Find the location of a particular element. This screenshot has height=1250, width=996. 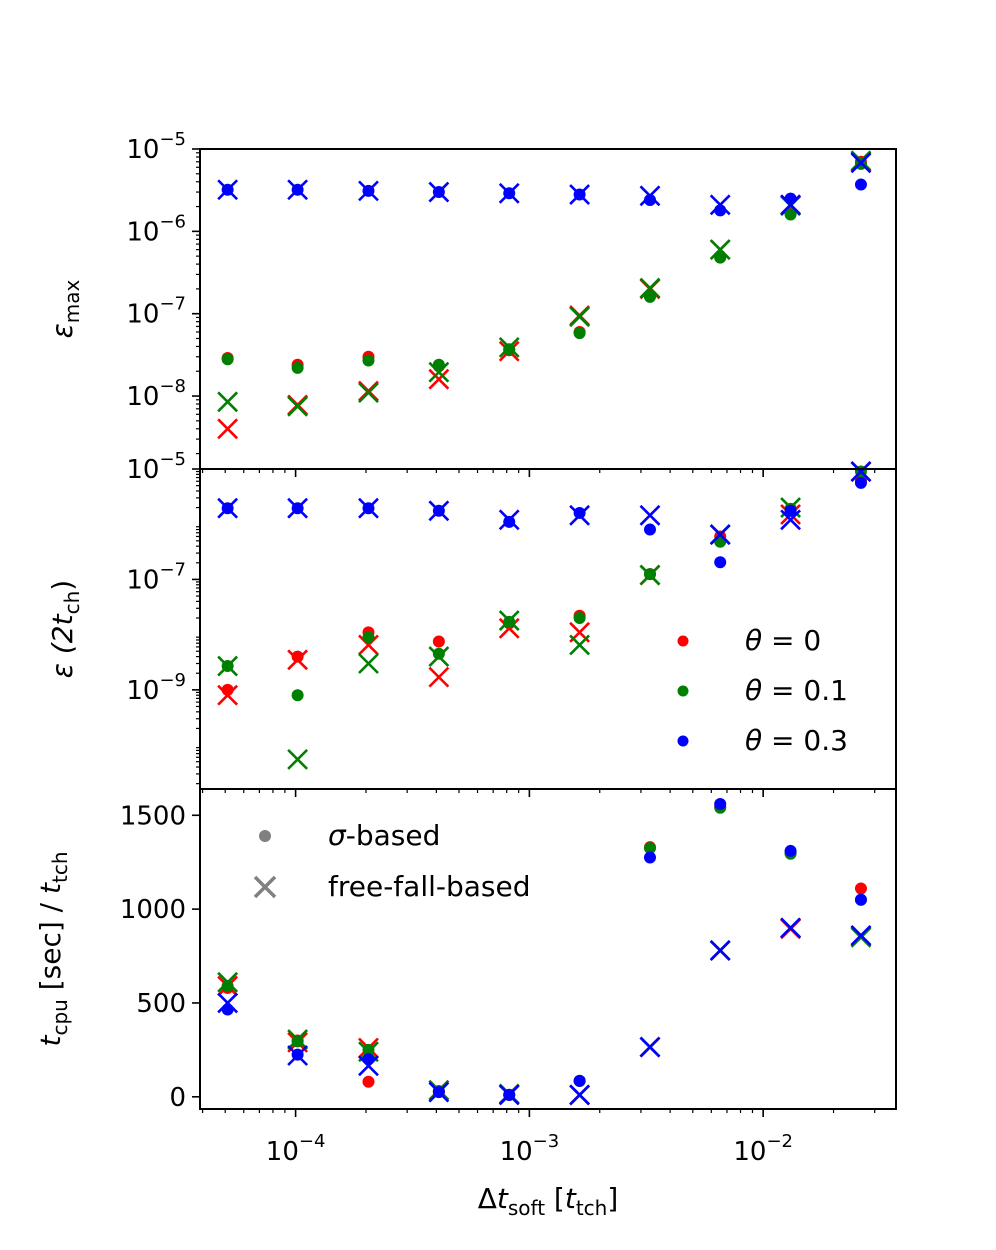

xtick-label-2: 10⁻² is located at coordinates (763, 1149).